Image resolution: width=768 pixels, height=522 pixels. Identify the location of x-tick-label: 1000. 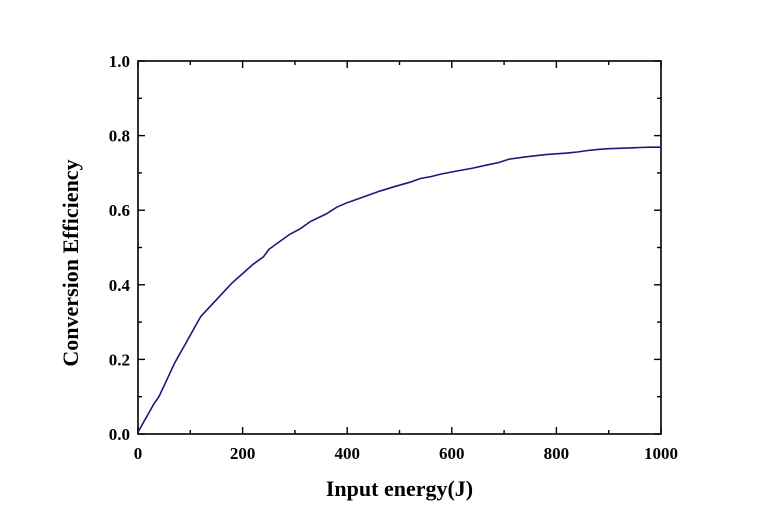
(661, 453).